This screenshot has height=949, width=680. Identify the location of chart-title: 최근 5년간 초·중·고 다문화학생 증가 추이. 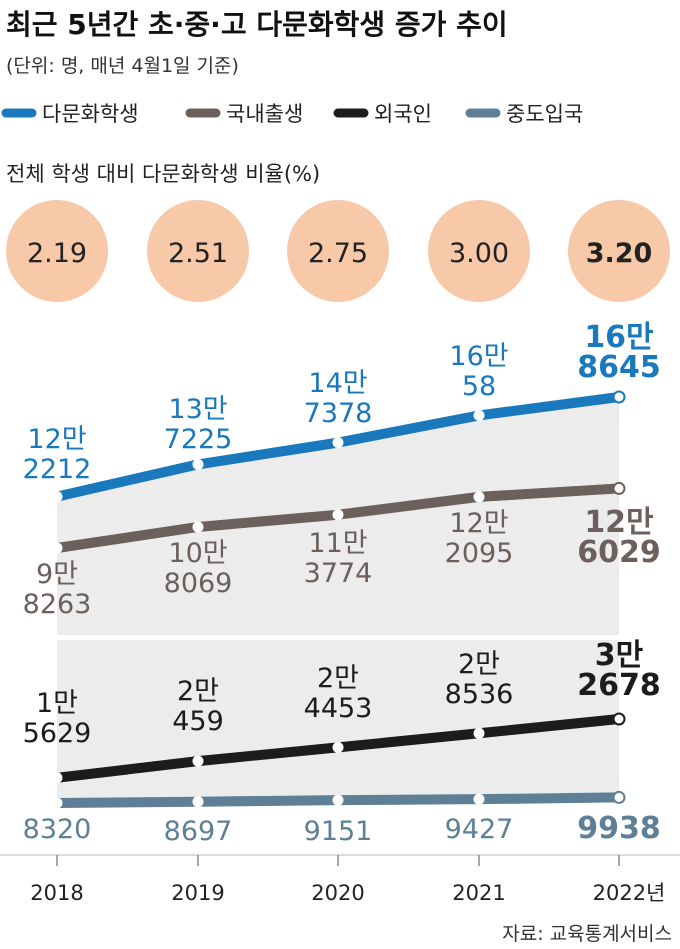
(257, 24).